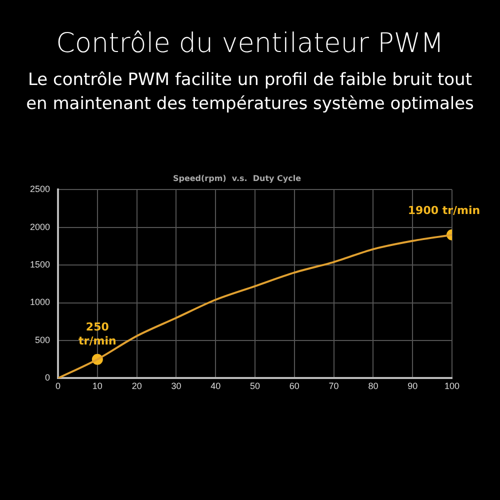 The image size is (500, 500). Describe the element at coordinates (176, 386) in the screenshot. I see `x-tick-label: 30` at that location.